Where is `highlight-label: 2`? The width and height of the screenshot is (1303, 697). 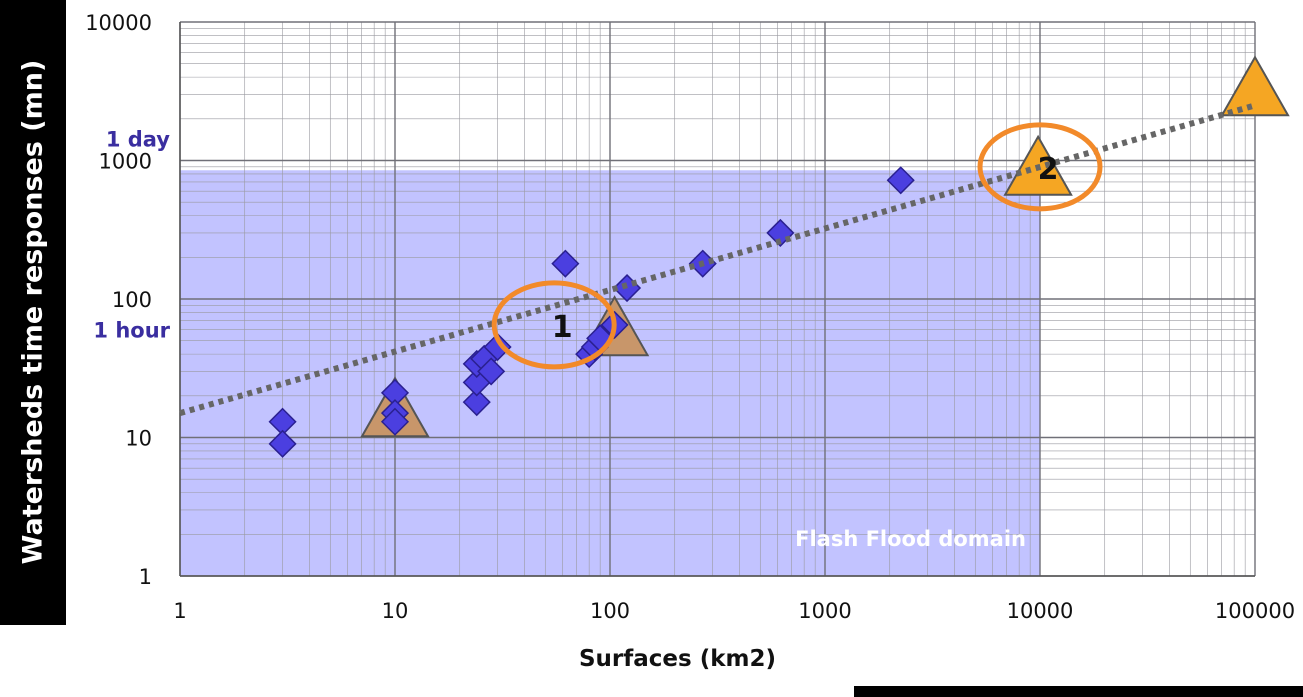 highlight-label: 2 is located at coordinates (1048, 169).